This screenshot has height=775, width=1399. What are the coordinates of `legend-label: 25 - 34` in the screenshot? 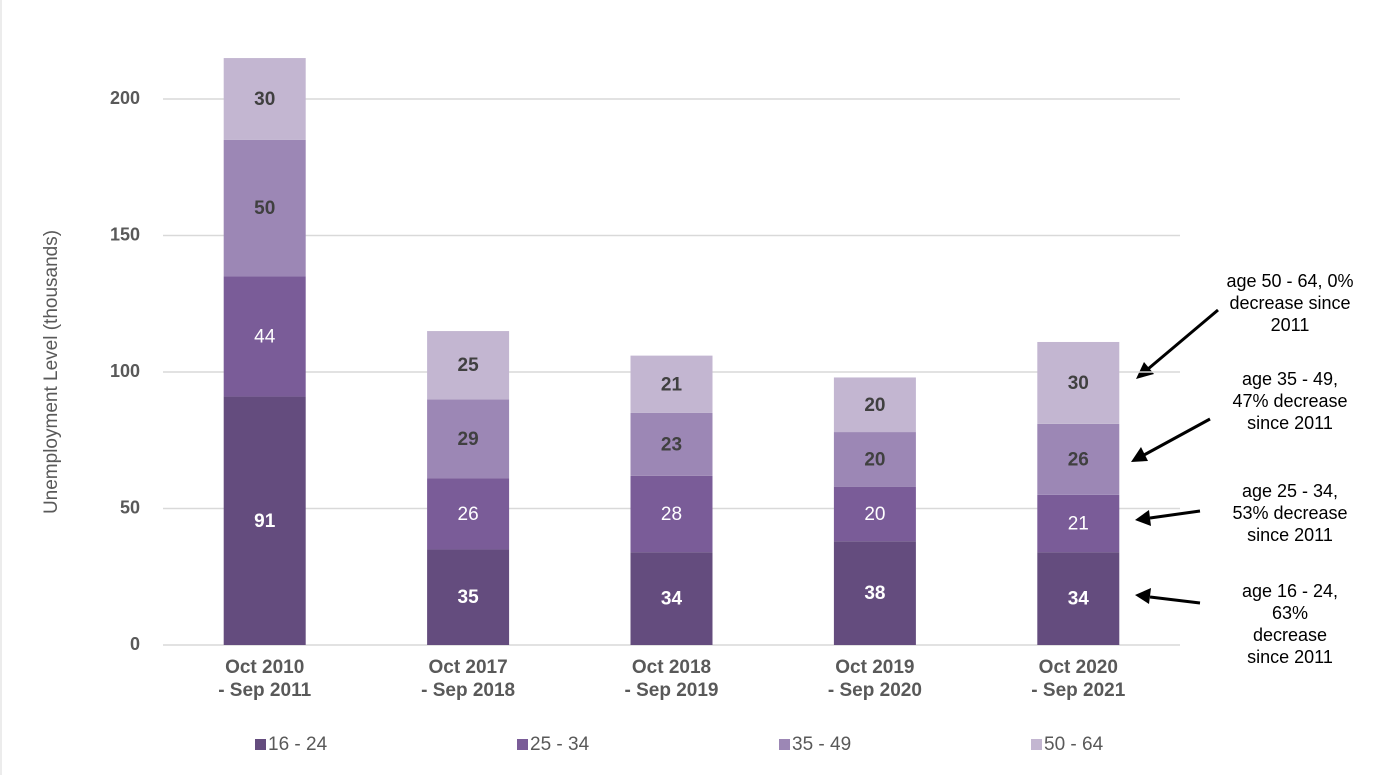 It's located at (560, 744).